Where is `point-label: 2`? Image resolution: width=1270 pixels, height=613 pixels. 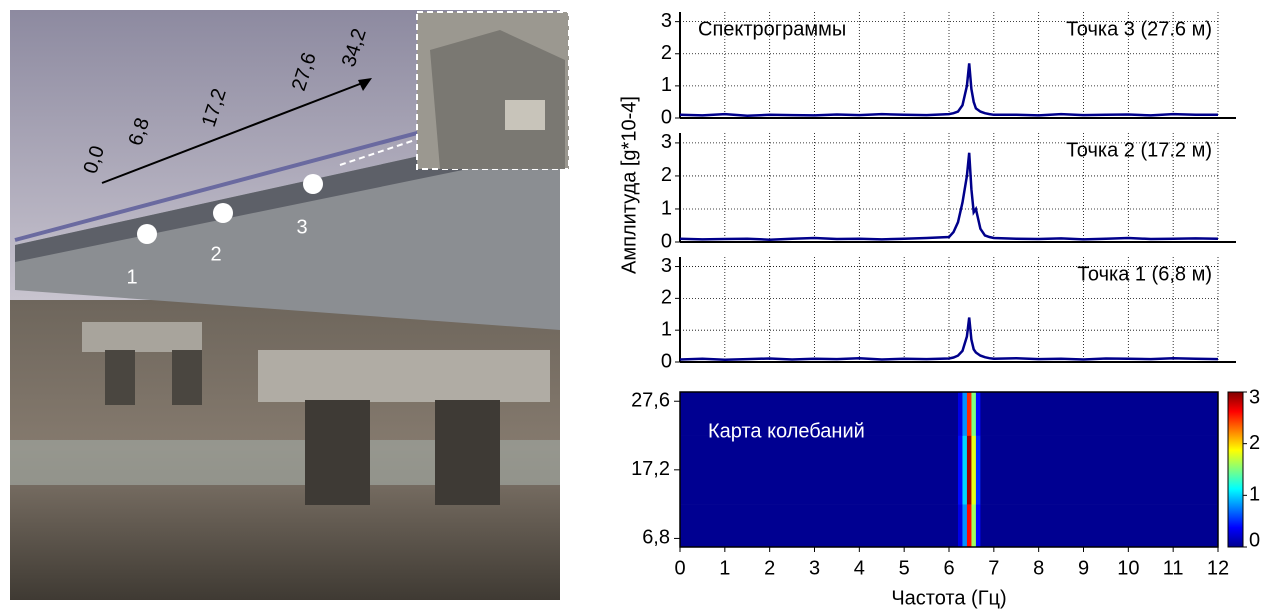 point-label: 2 is located at coordinates (215, 254).